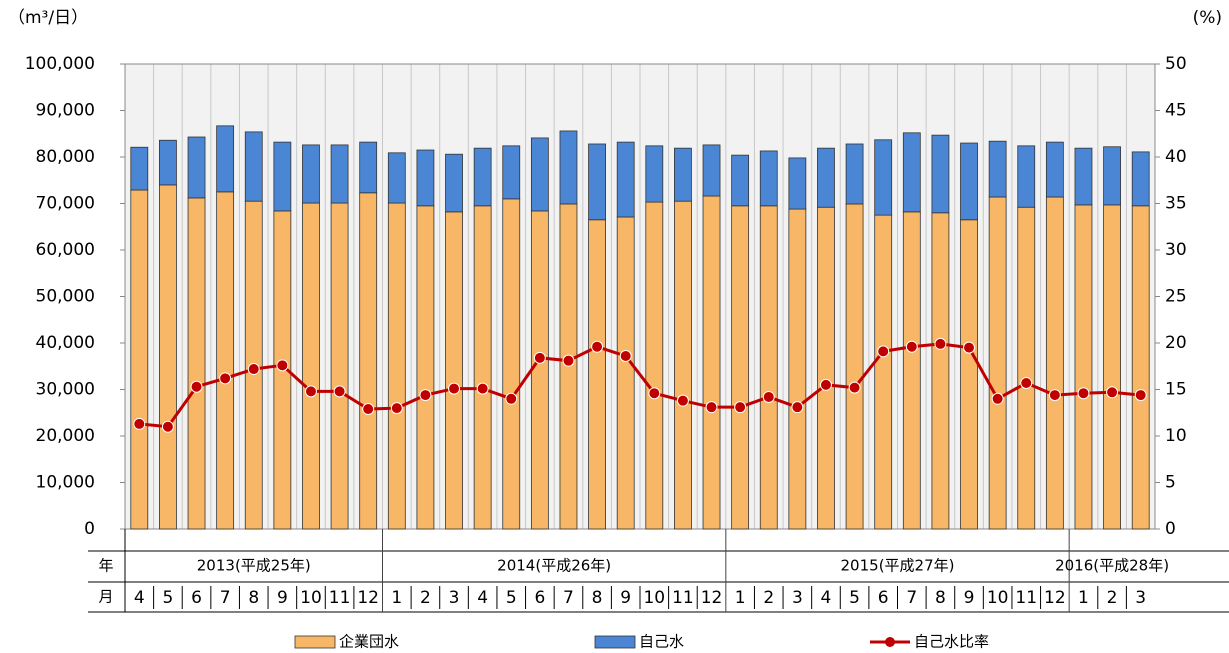  What do you see at coordinates (425, 598) in the screenshot?
I see `x-tick-label: 2` at bounding box center [425, 598].